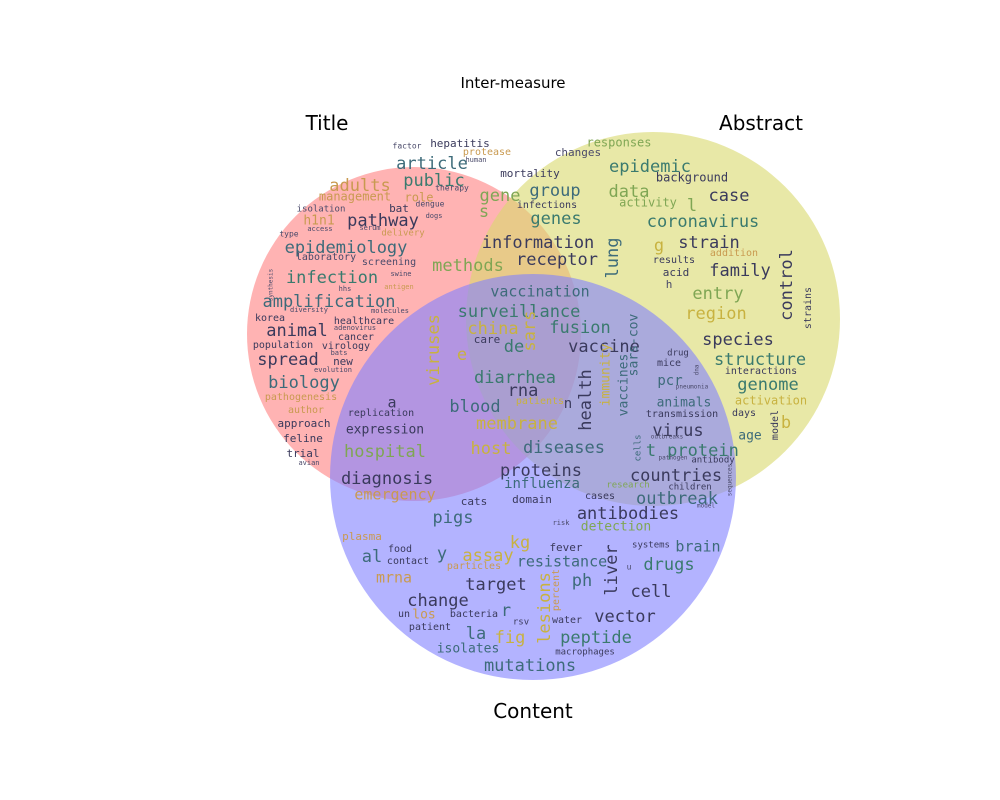 This screenshot has width=1000, height=800. Describe the element at coordinates (538, 243) in the screenshot. I see `word-information: information` at that location.